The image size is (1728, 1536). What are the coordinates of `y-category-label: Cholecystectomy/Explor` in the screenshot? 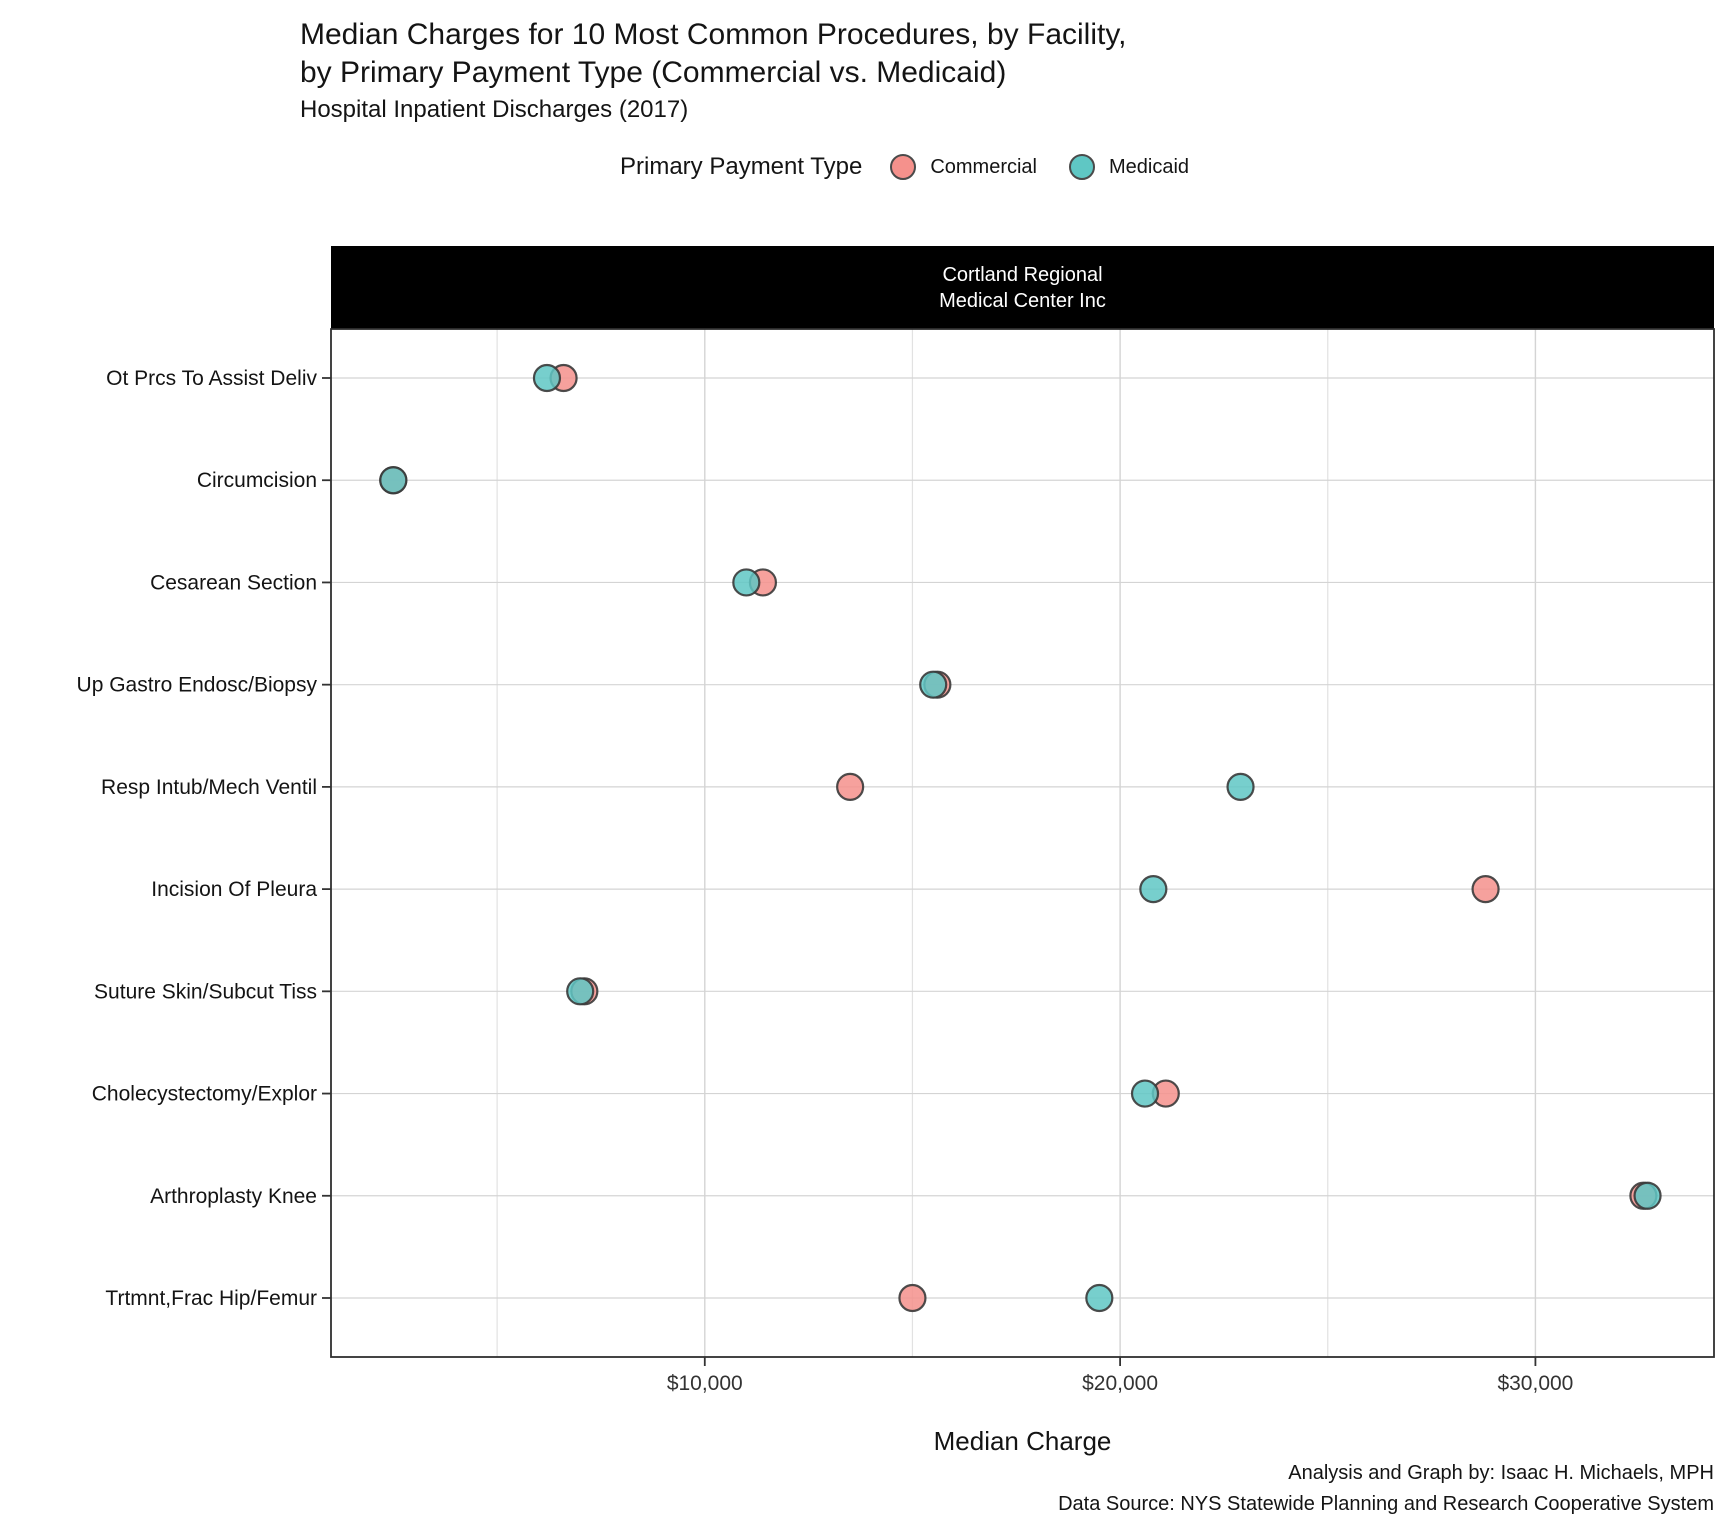 It's located at (204, 1094).